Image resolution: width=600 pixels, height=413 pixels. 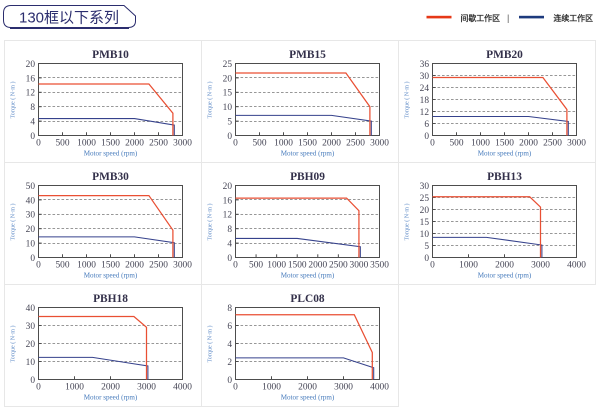 I want to click on svg-text: 18, so click(x=425, y=101).